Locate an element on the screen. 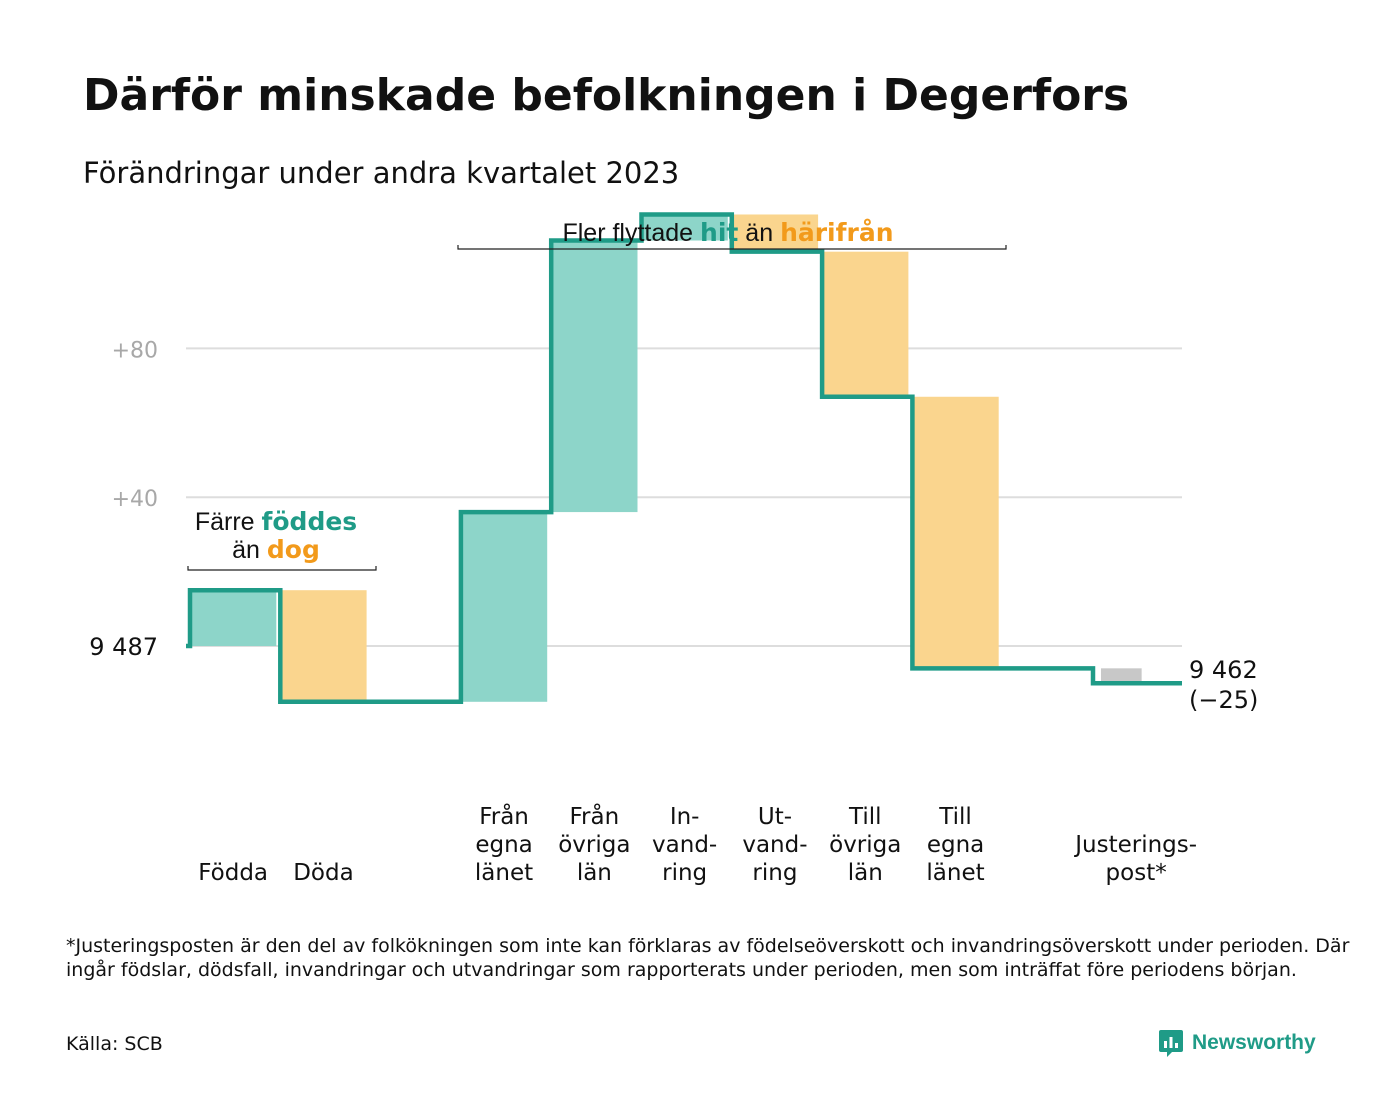  bar-justeringspost- is located at coordinates (1121, 676).